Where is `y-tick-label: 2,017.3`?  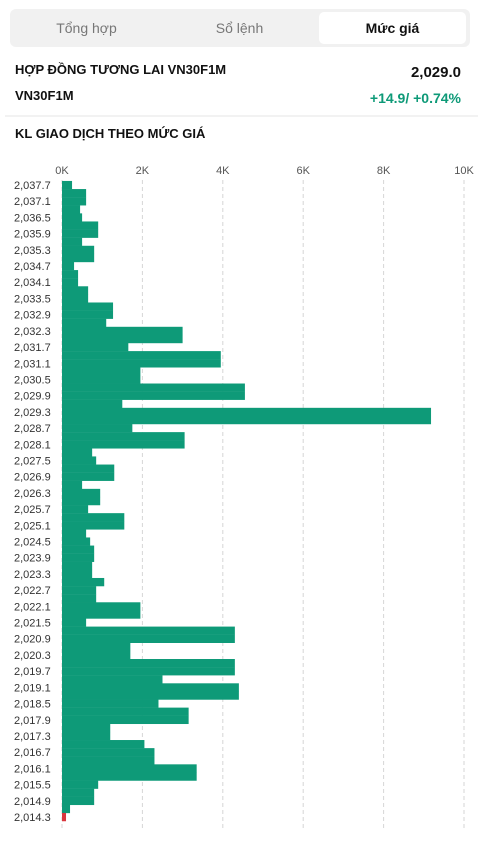 y-tick-label: 2,017.3 is located at coordinates (32, 737).